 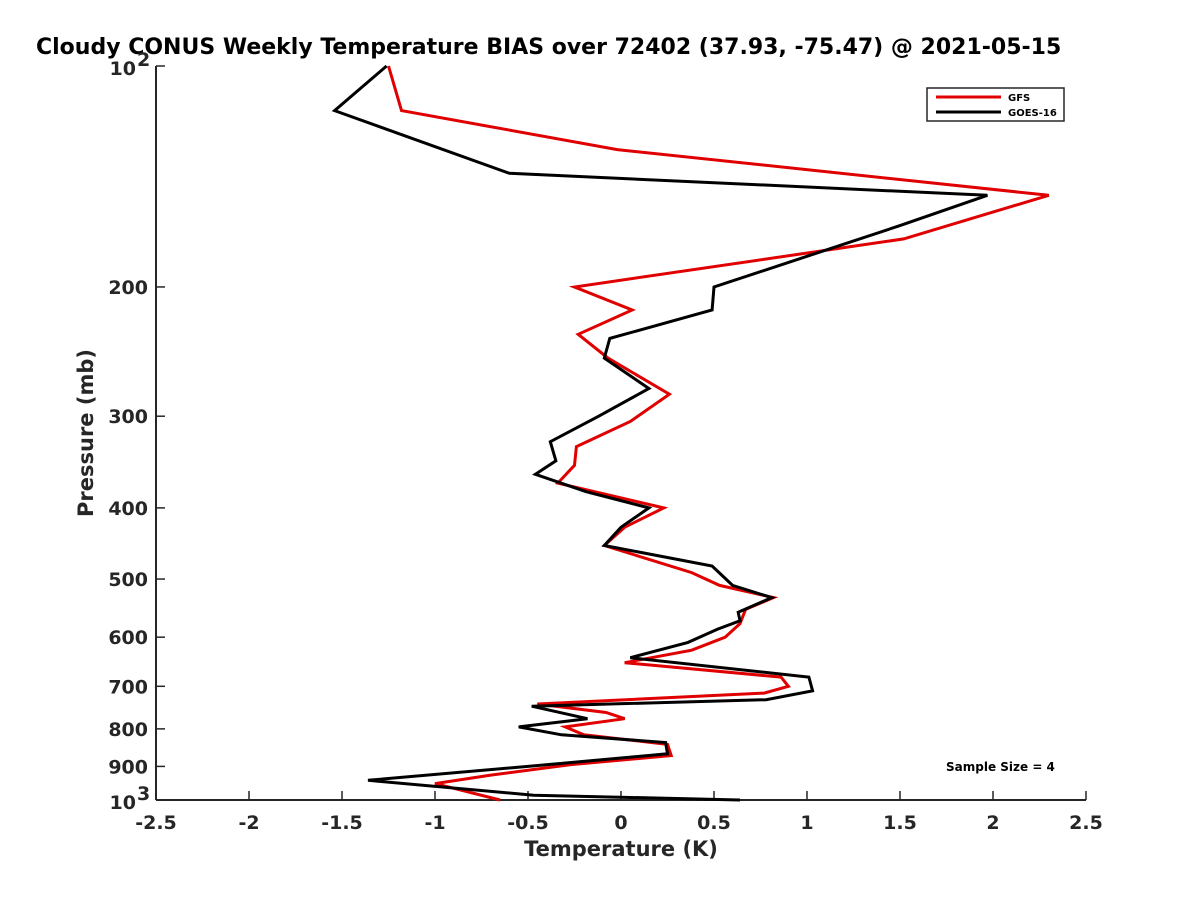 I want to click on x-tick-label: 0.5, so click(x=714, y=823).